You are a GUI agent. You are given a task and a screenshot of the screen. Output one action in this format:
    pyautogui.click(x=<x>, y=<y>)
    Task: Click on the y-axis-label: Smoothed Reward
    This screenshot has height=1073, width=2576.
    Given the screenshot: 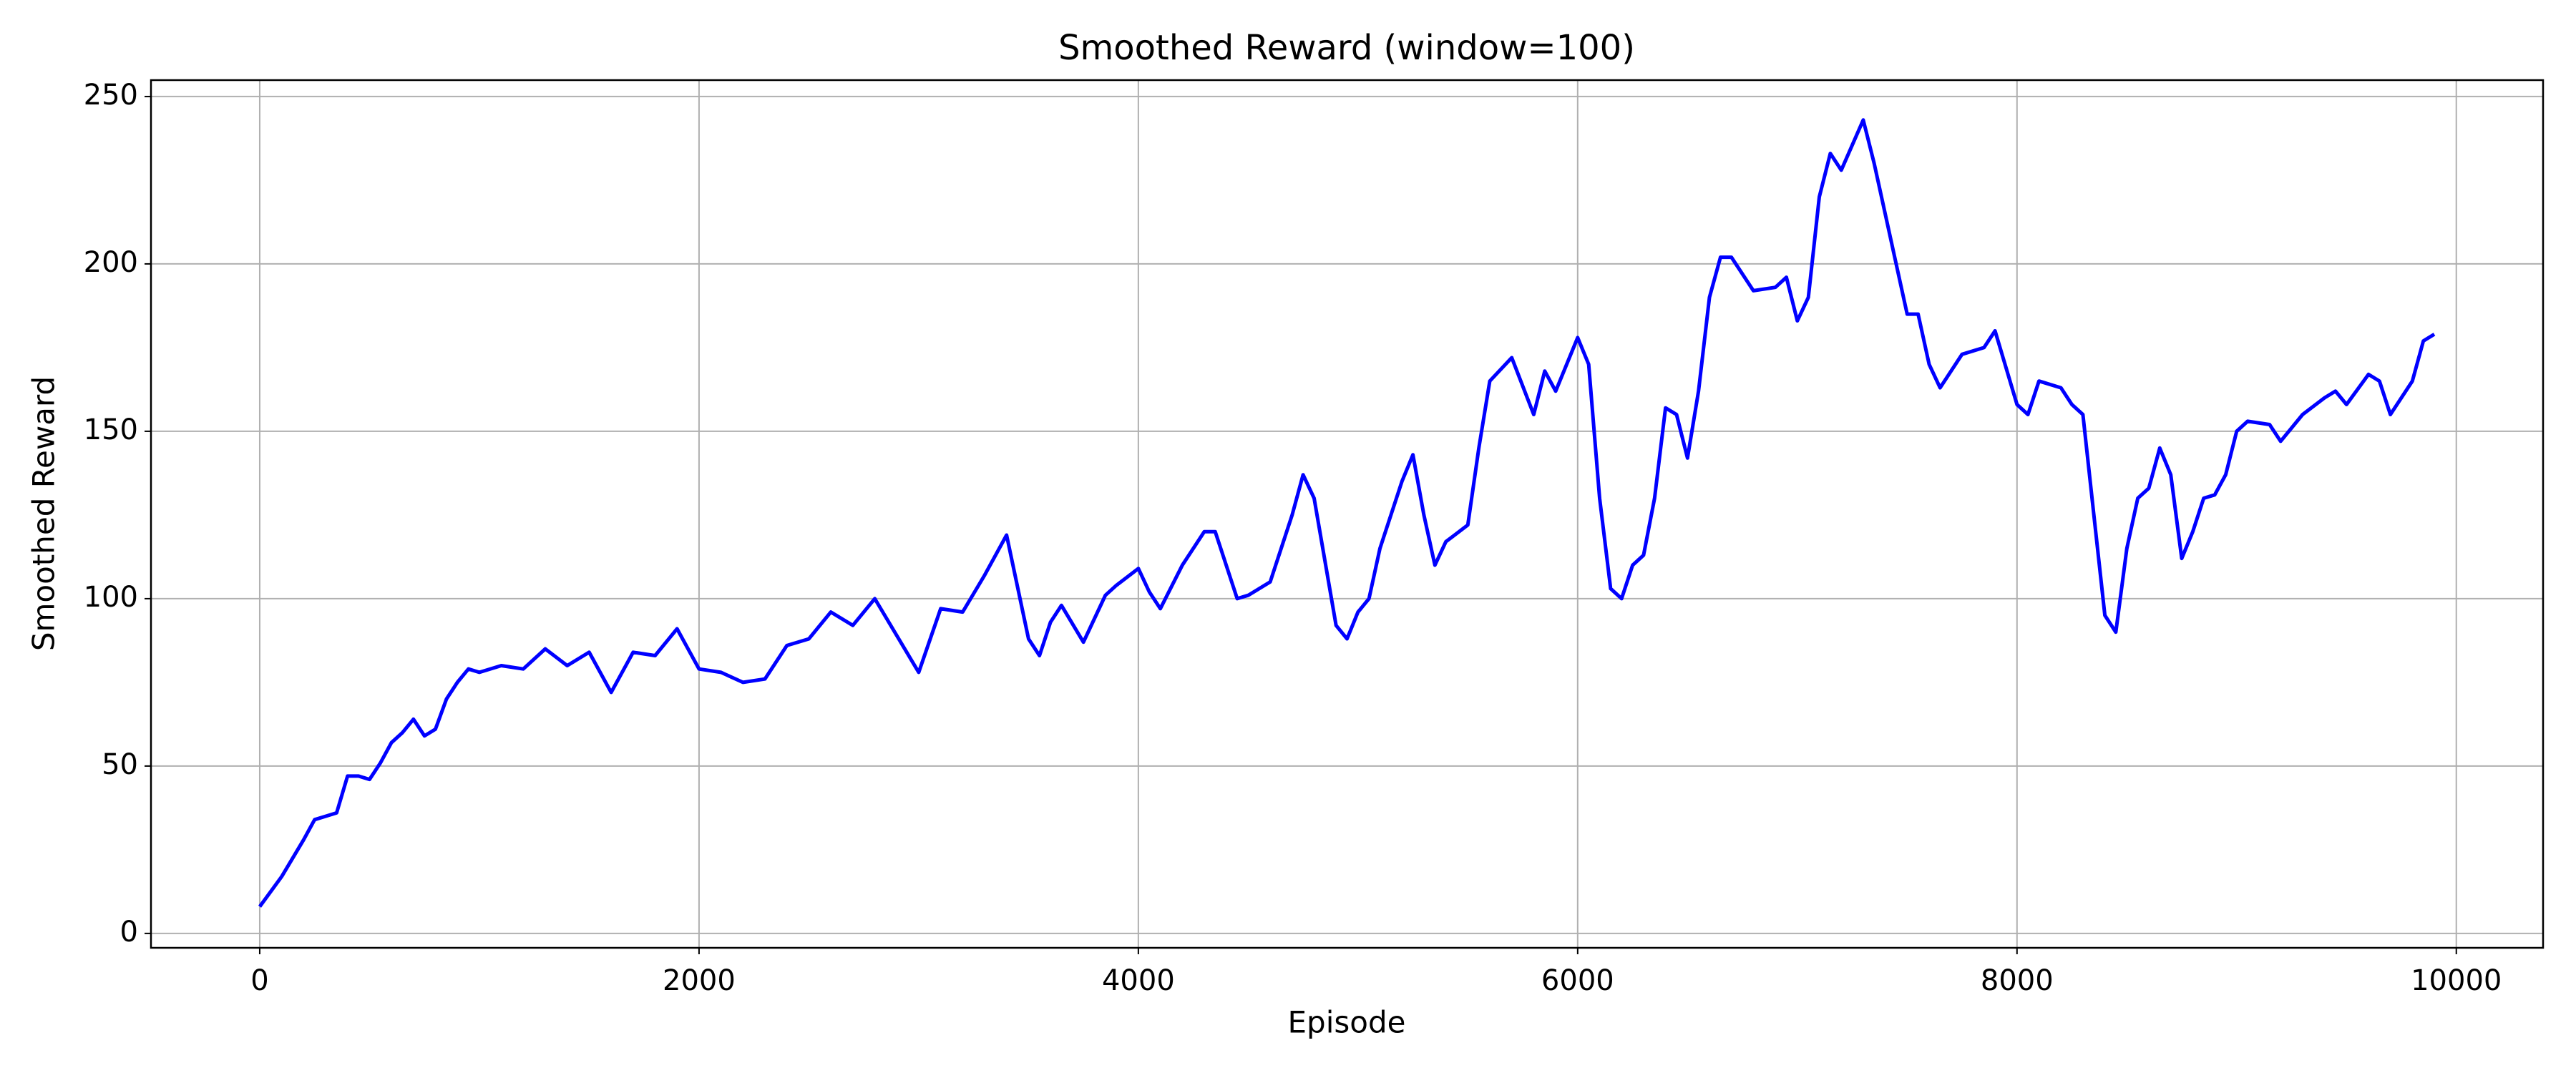 What is the action you would take?
    pyautogui.click(x=44, y=513)
    